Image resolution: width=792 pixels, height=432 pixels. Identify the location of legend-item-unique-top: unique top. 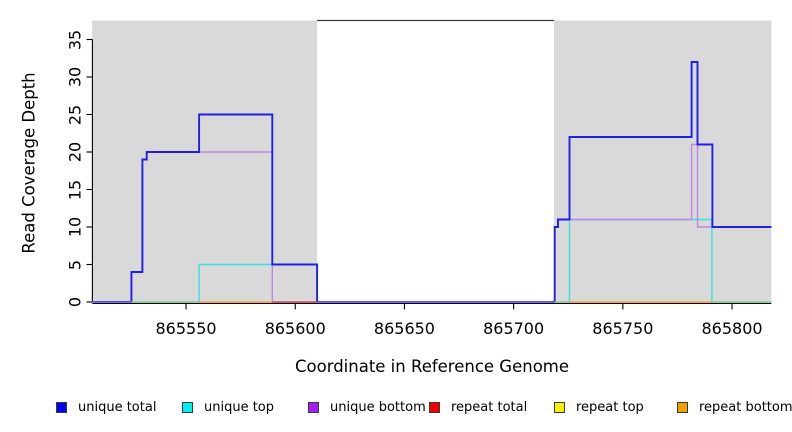
(228, 407).